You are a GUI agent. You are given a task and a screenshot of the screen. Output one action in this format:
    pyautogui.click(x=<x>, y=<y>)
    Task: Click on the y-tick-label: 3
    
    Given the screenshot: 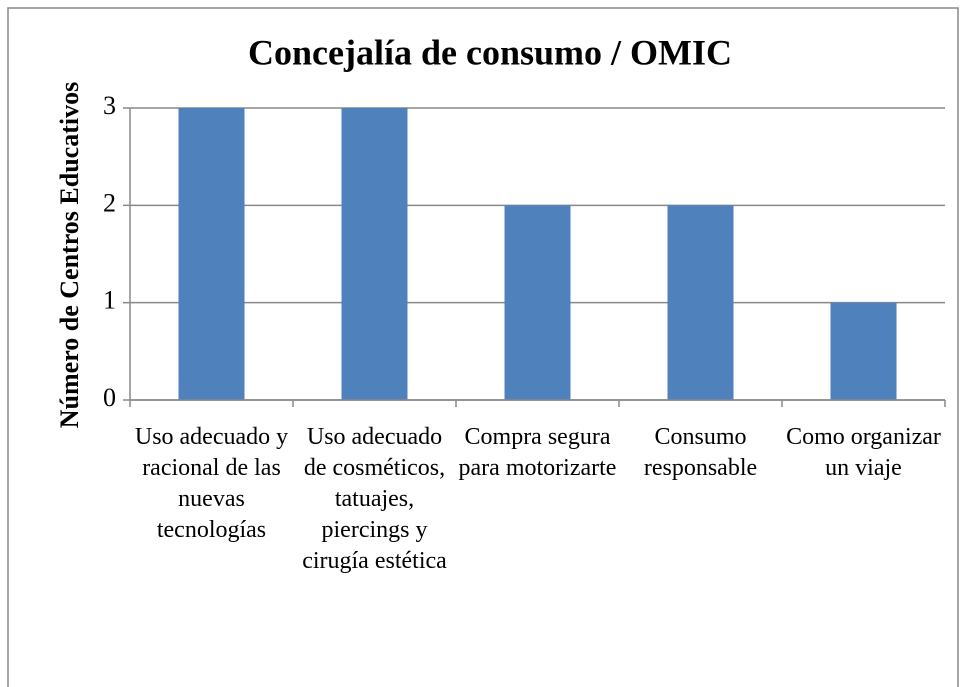 What is the action you would take?
    pyautogui.click(x=109, y=105)
    